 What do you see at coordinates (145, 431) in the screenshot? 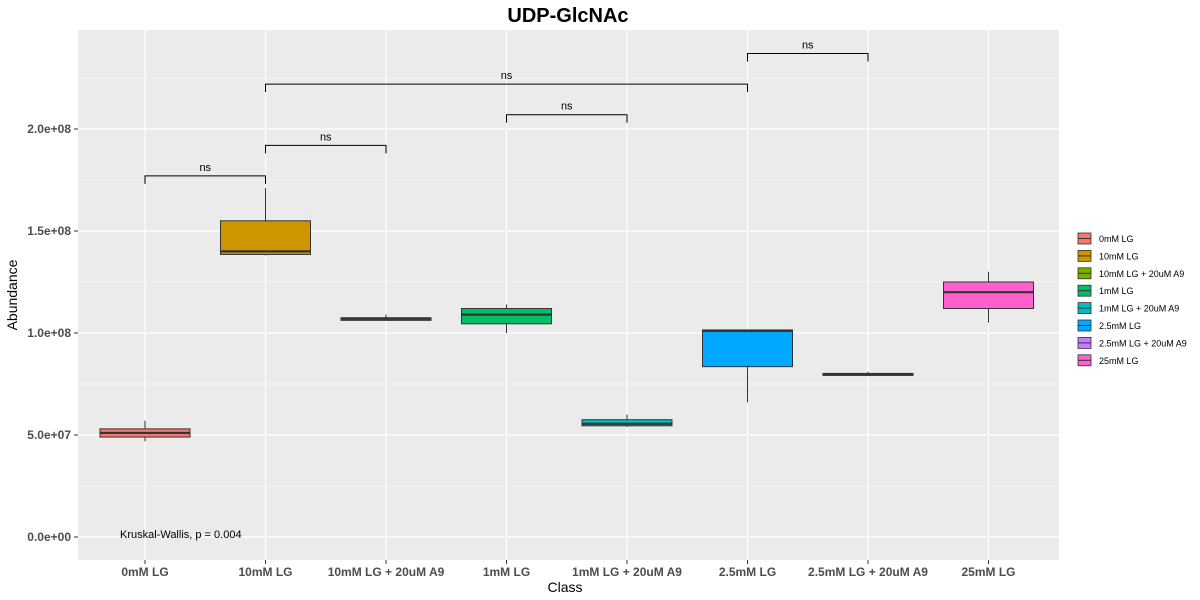
I see `box-0mm-lg` at bounding box center [145, 431].